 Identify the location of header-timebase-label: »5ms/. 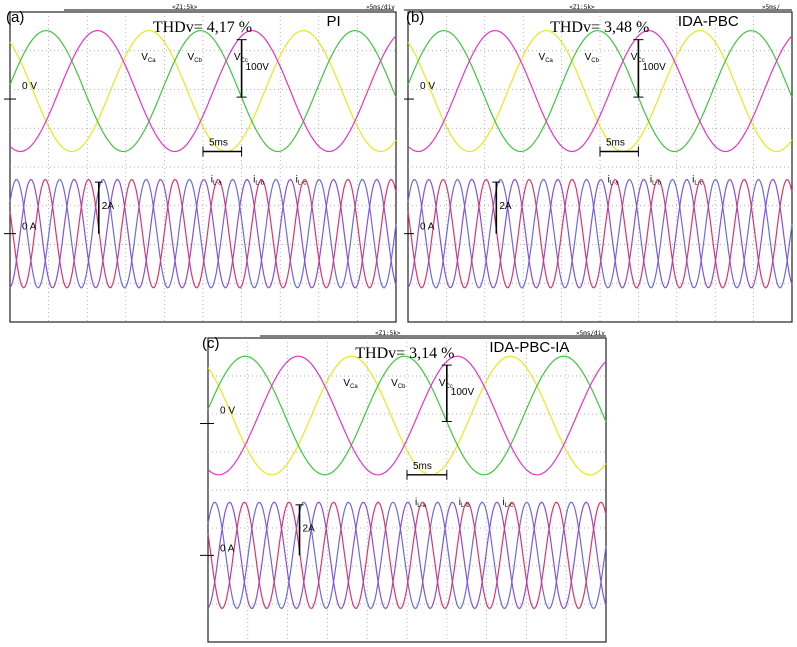
(771, 7).